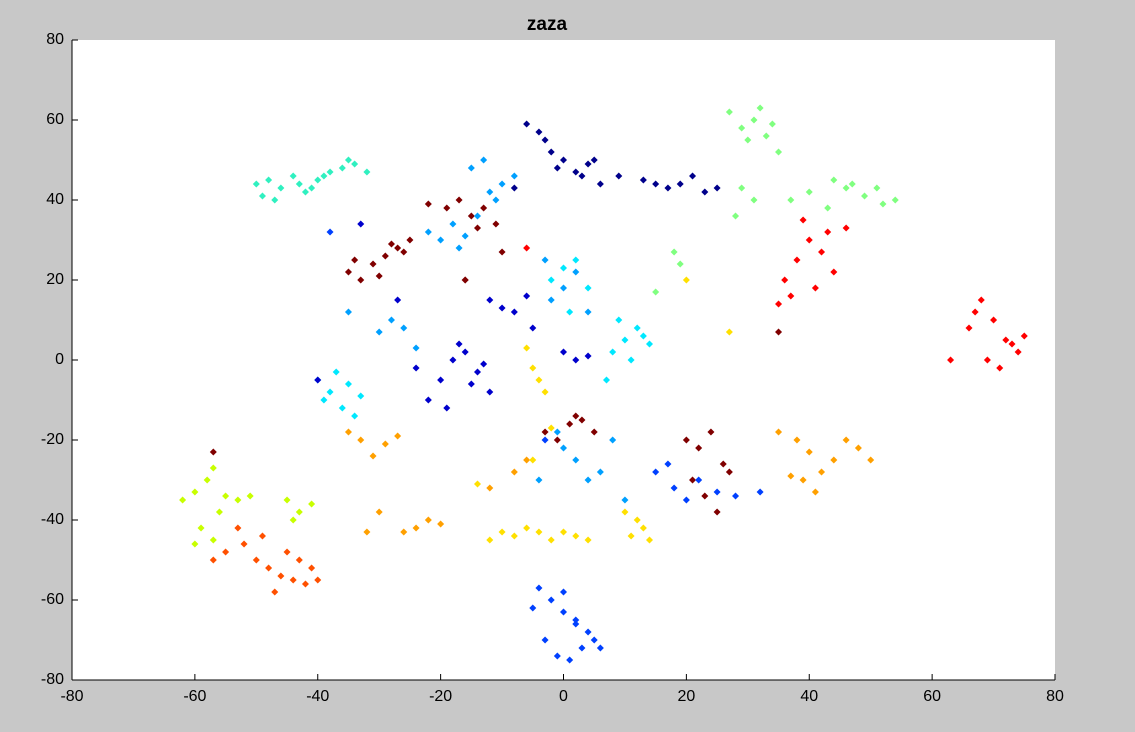 This screenshot has height=732, width=1135. I want to click on y-tick-label: -40, so click(52, 519).